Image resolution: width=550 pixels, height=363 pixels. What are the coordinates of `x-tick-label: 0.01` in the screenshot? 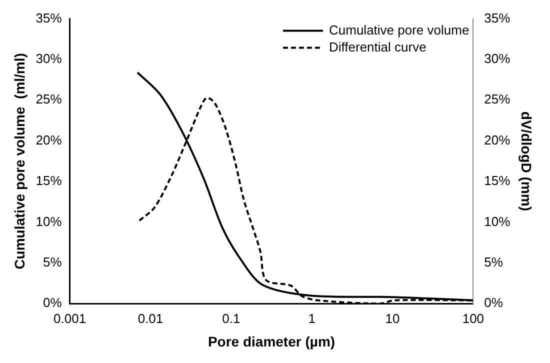 It's located at (151, 318).